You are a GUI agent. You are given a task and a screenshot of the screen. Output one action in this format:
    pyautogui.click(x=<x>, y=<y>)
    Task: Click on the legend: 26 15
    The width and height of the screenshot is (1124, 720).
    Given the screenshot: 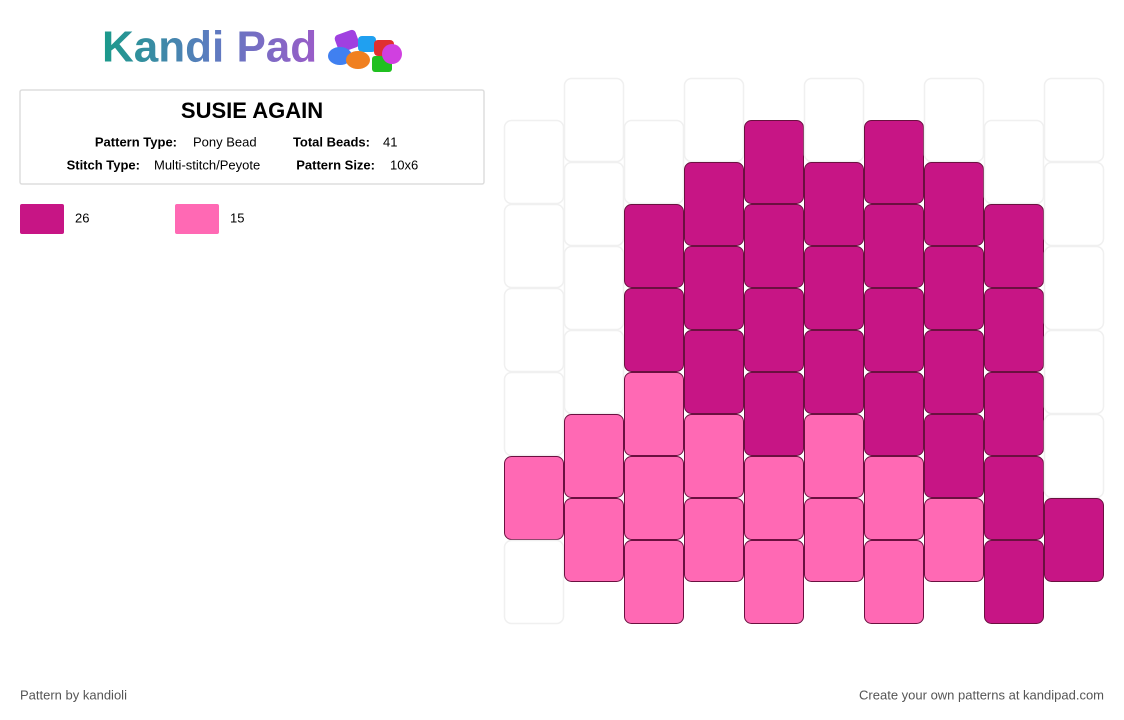 What is the action you would take?
    pyautogui.click(x=132, y=219)
    